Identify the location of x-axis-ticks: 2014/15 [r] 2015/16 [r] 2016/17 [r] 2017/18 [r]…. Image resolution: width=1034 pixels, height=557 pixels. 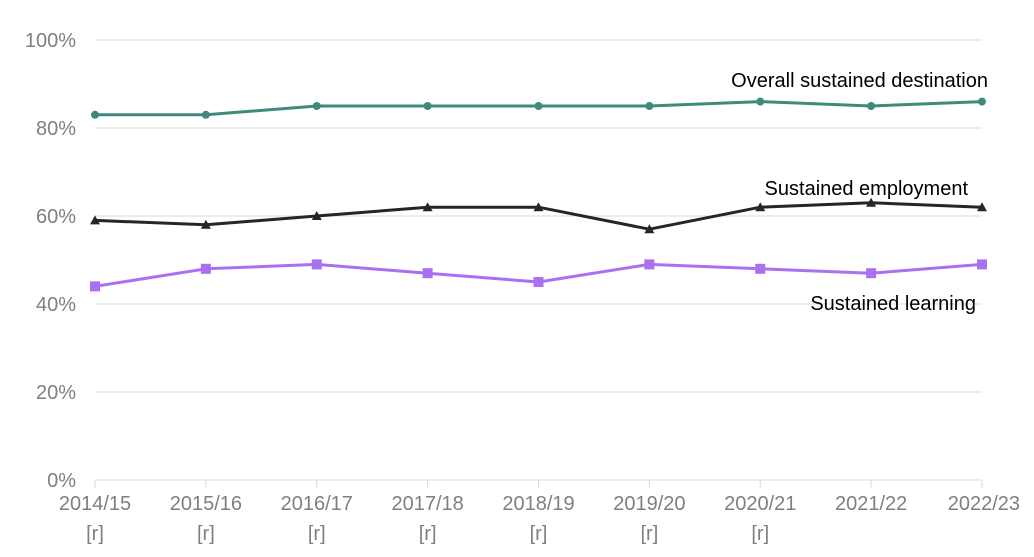
(539, 512).